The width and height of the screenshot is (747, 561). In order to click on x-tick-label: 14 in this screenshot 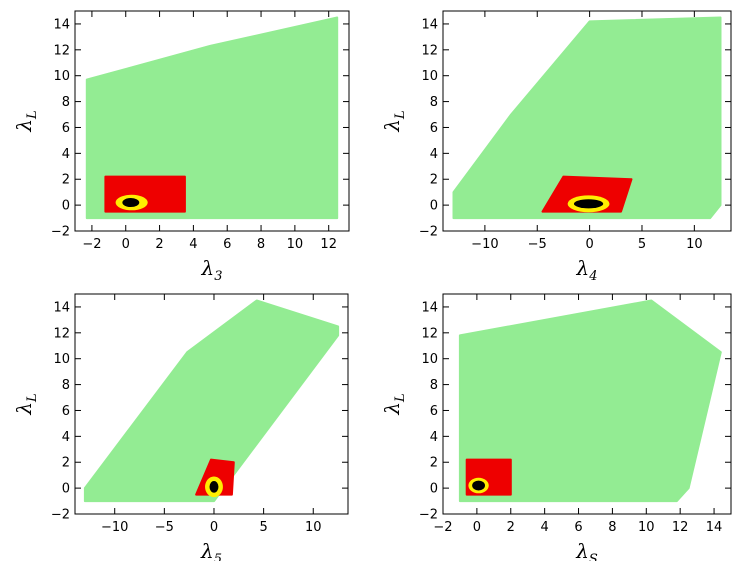, I will do `click(714, 527)`.